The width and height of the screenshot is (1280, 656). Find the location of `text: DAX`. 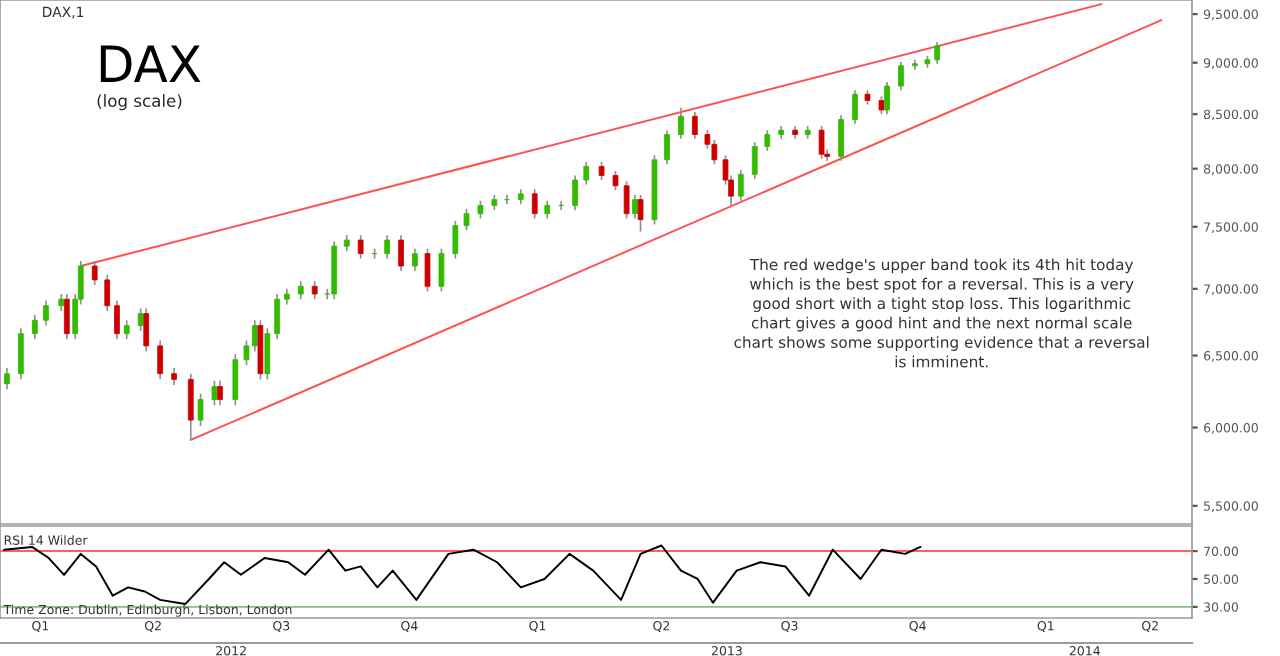

text: DAX is located at coordinates (150, 63).